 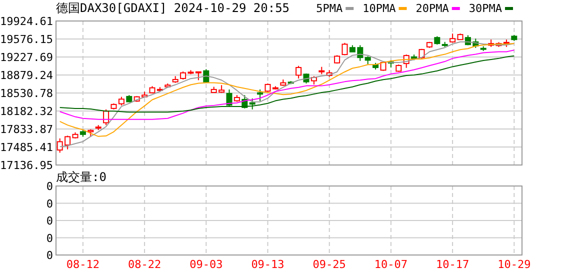 I want to click on x-tick-label: 08-12, so click(x=83, y=264).